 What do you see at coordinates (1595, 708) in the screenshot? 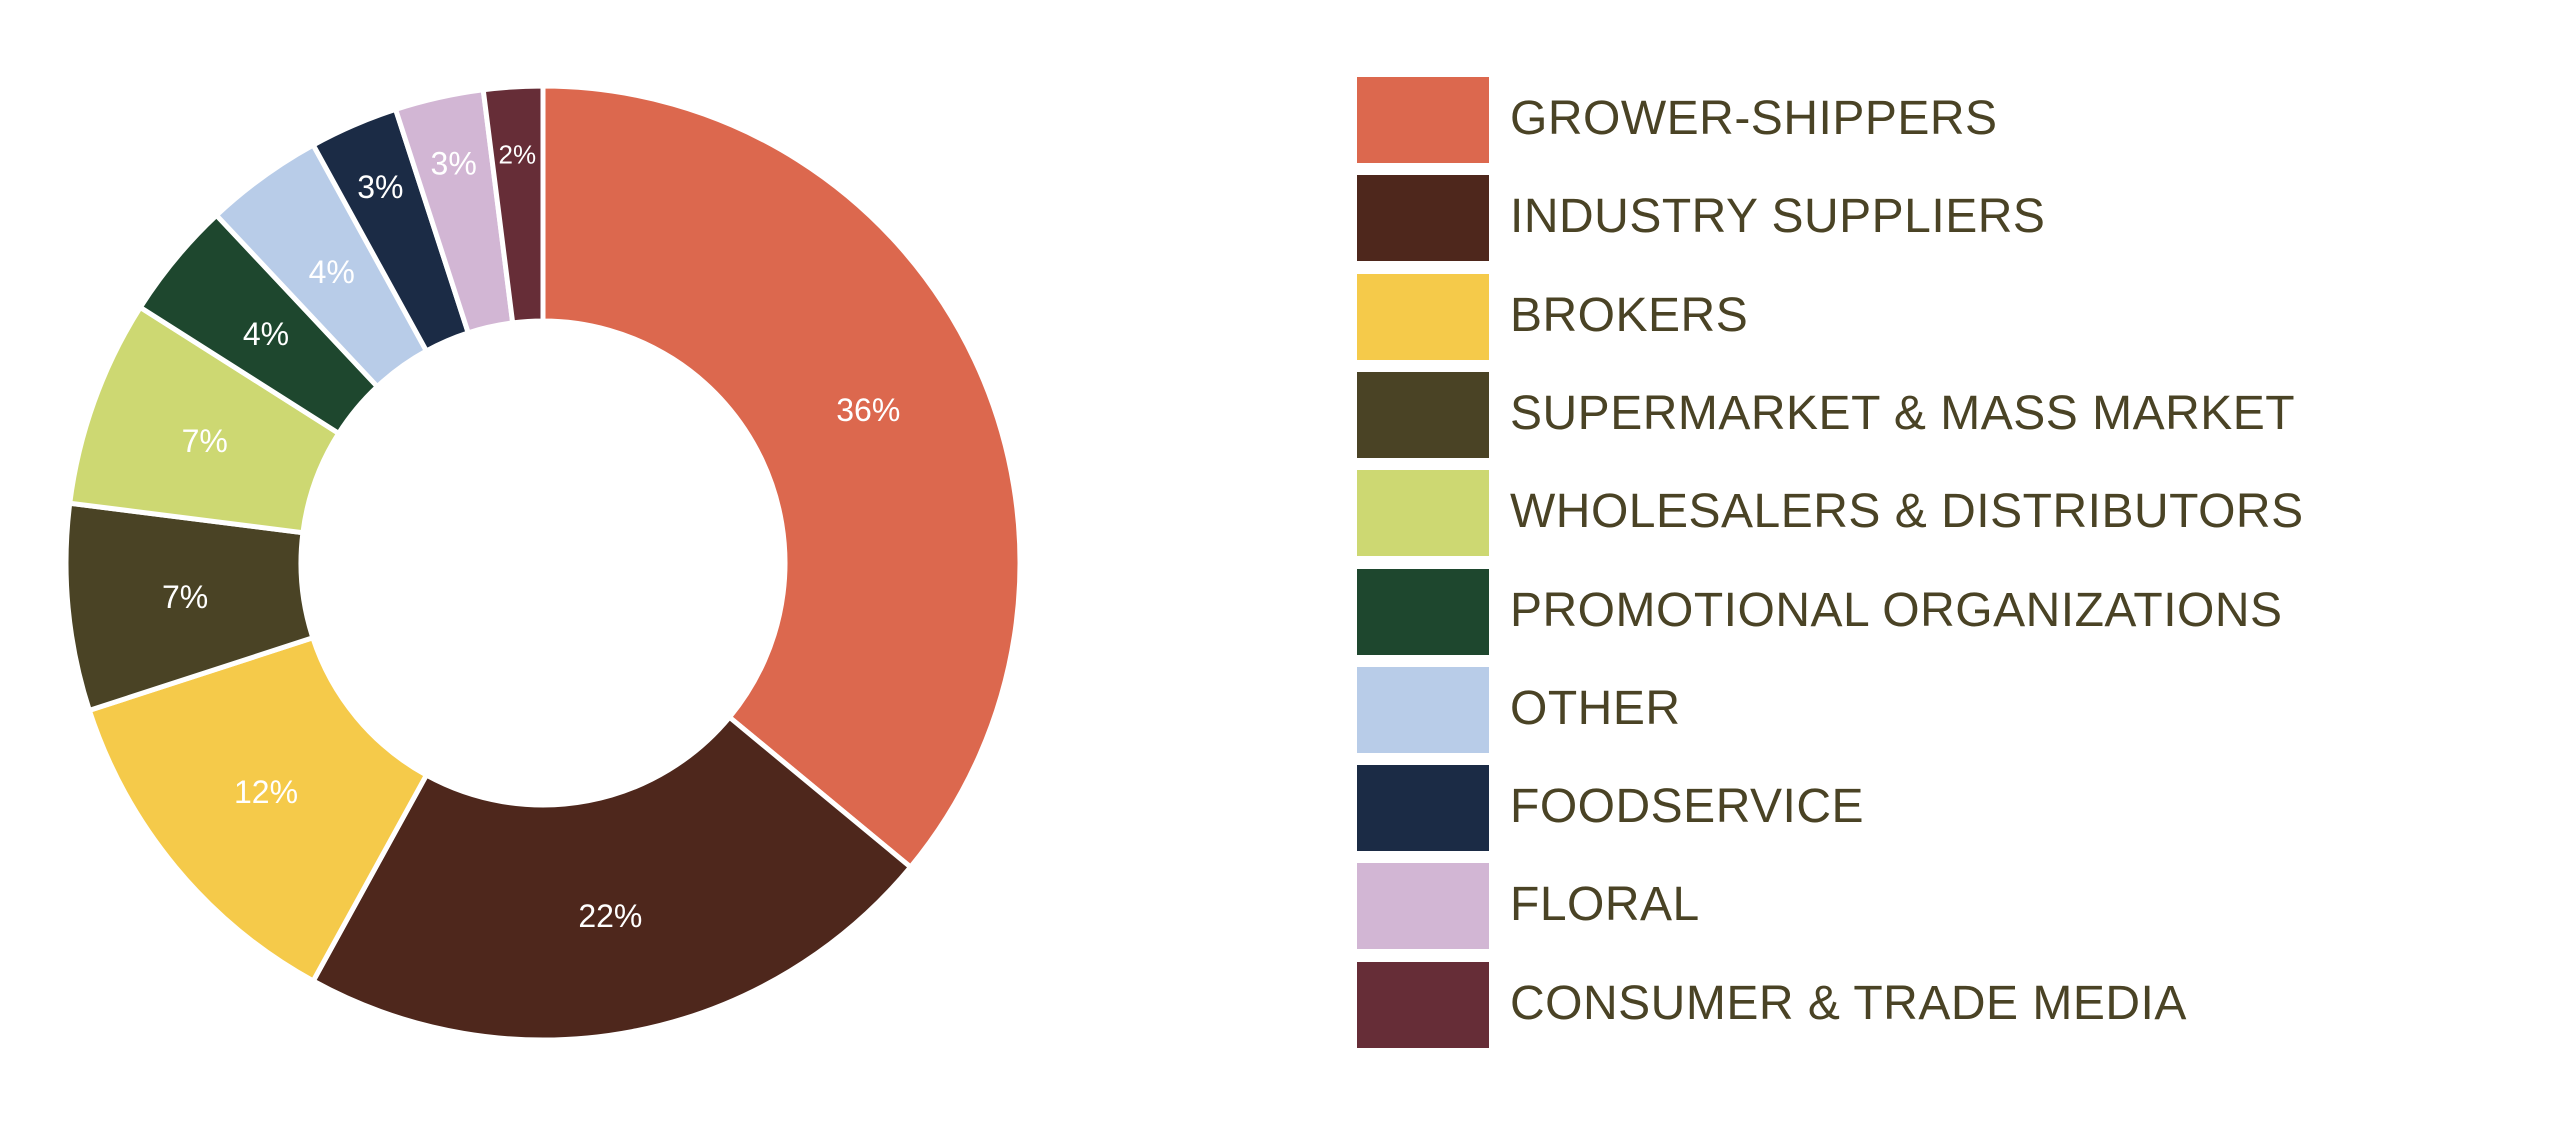
I see `legend-label: OTHER` at bounding box center [1595, 708].